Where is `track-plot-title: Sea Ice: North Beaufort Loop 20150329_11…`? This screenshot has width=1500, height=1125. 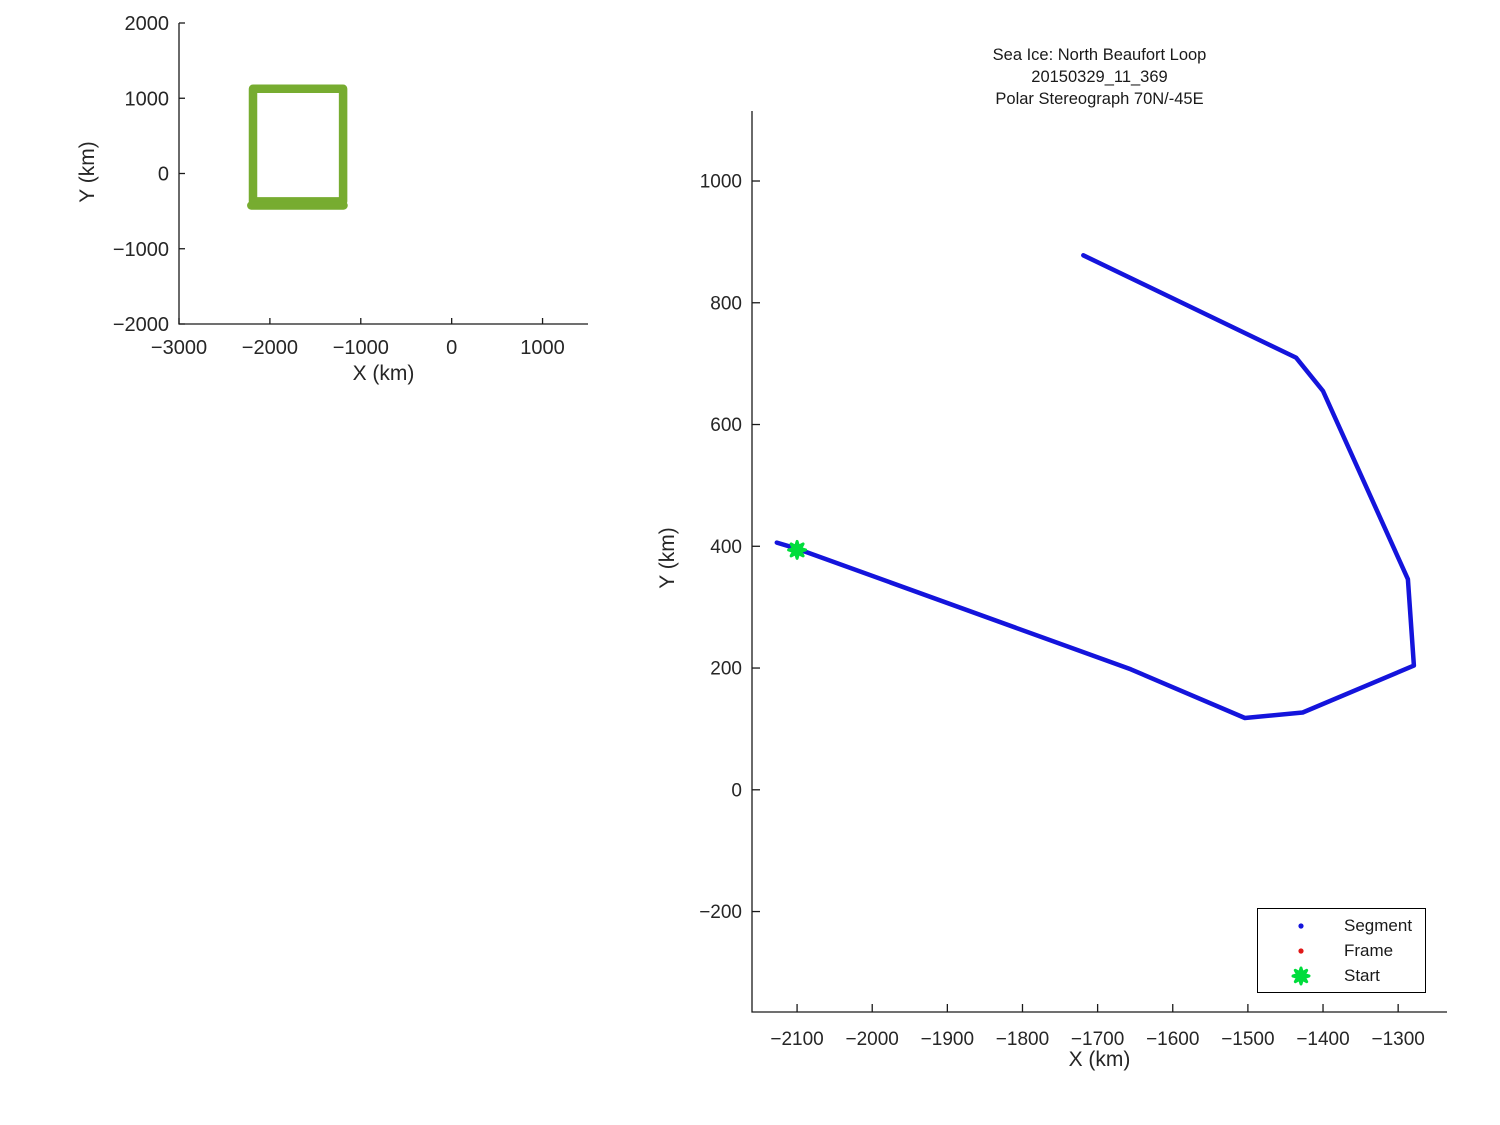 track-plot-title: Sea Ice: North Beaufort Loop 20150329_11… is located at coordinates (1099, 77).